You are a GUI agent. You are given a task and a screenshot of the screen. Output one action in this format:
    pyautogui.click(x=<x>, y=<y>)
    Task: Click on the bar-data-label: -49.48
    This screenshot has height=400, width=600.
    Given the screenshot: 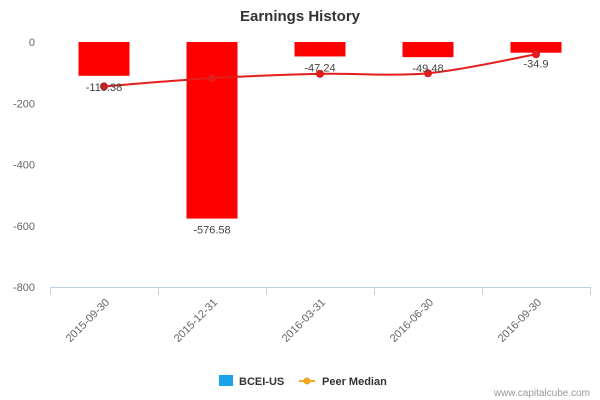 What is the action you would take?
    pyautogui.click(x=427, y=69)
    